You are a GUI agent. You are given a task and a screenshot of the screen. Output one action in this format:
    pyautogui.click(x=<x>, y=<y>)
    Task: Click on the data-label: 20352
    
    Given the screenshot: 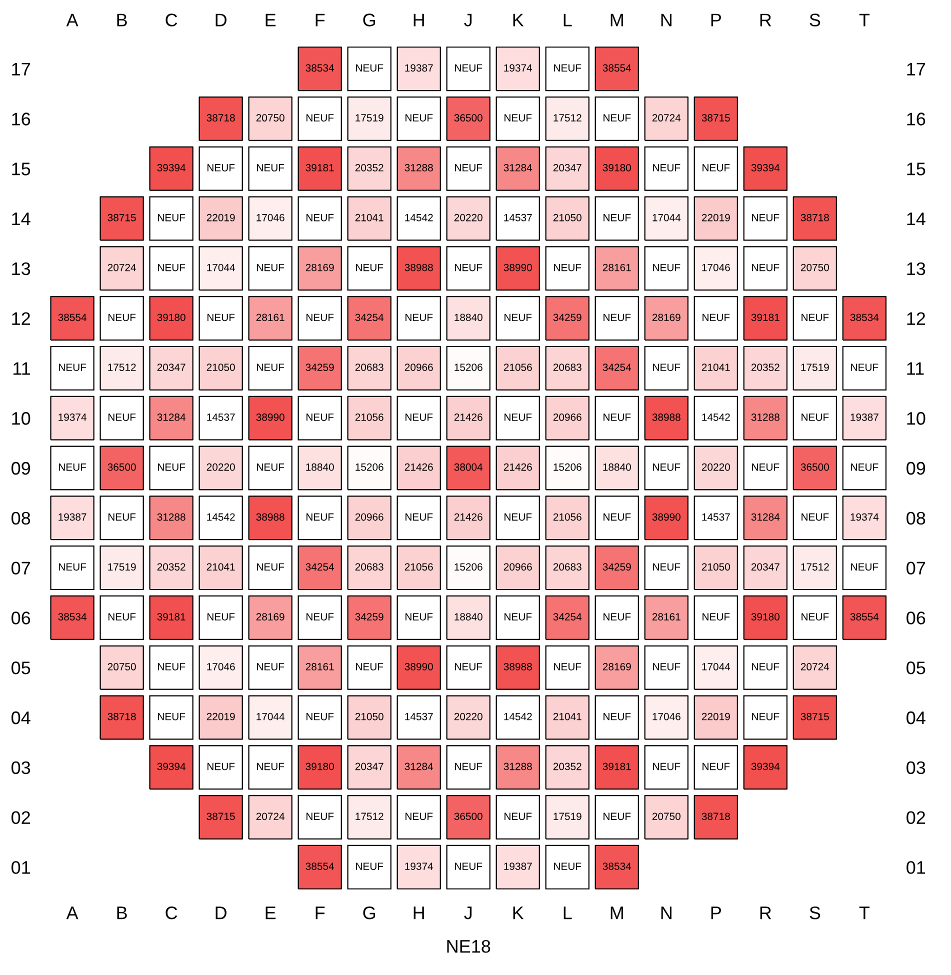 What is the action you would take?
    pyautogui.click(x=369, y=168)
    